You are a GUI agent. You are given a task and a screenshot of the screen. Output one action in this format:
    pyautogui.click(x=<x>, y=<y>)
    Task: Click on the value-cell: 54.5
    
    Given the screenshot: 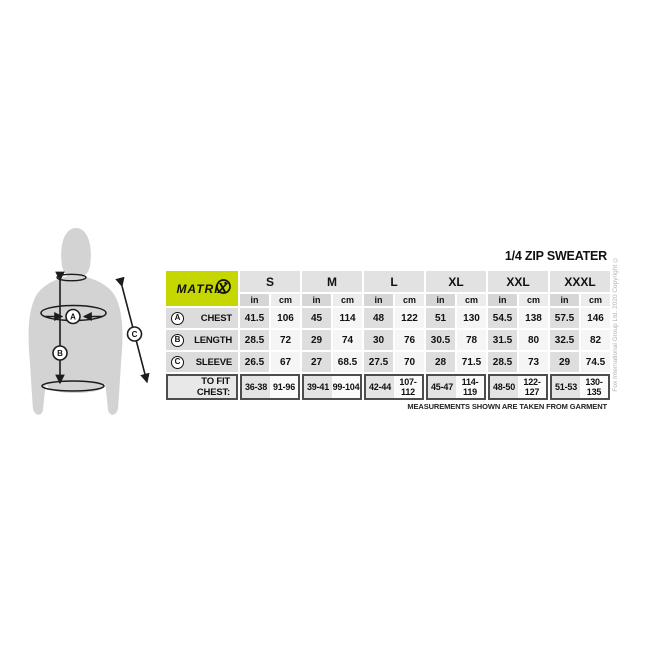 What is the action you would take?
    pyautogui.click(x=503, y=318)
    